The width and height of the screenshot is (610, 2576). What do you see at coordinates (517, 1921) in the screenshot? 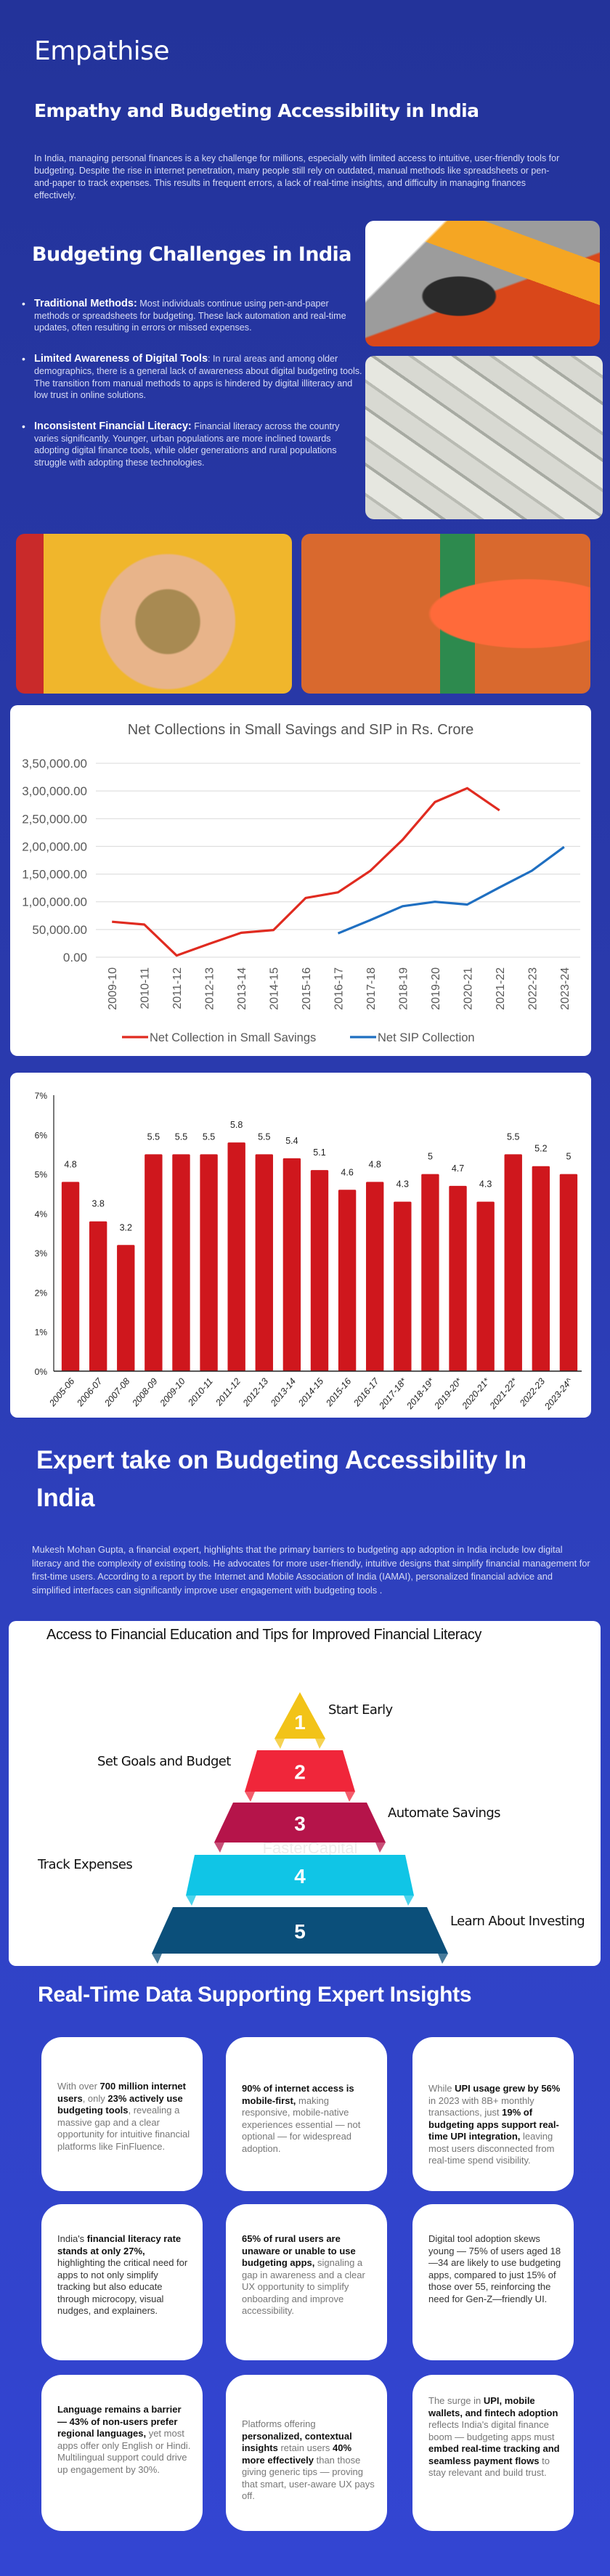
I see `pyramid-label-5: Learn About Investing` at bounding box center [517, 1921].